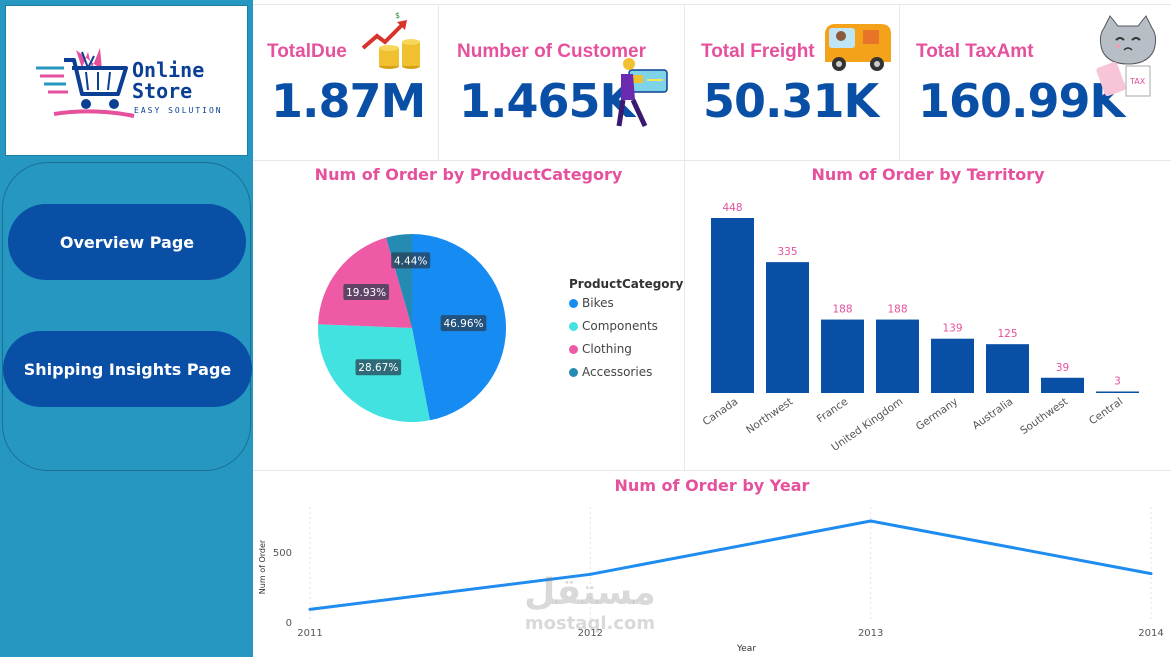 Image resolution: width=1171 pixels, height=657 pixels. What do you see at coordinates (307, 51) in the screenshot?
I see `kpi-title: TotalDue` at bounding box center [307, 51].